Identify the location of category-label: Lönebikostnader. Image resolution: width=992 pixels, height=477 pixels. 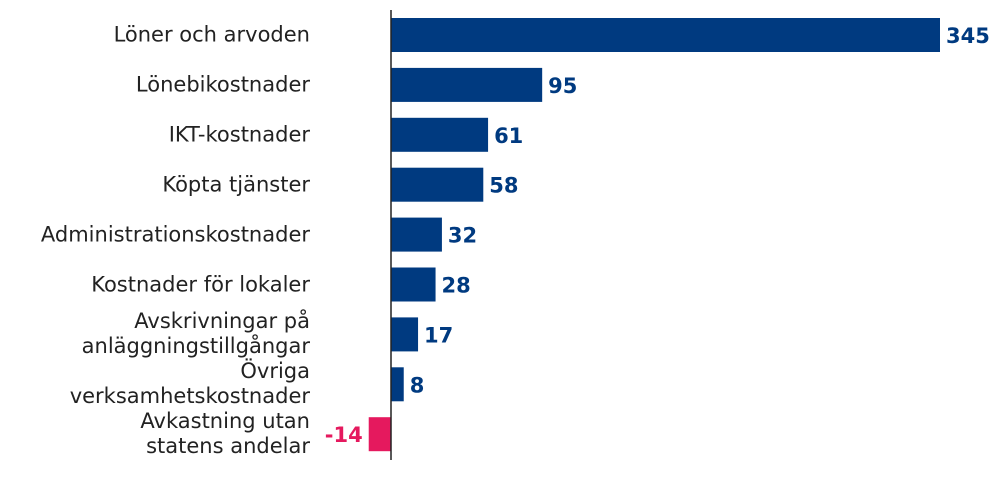
(222, 84).